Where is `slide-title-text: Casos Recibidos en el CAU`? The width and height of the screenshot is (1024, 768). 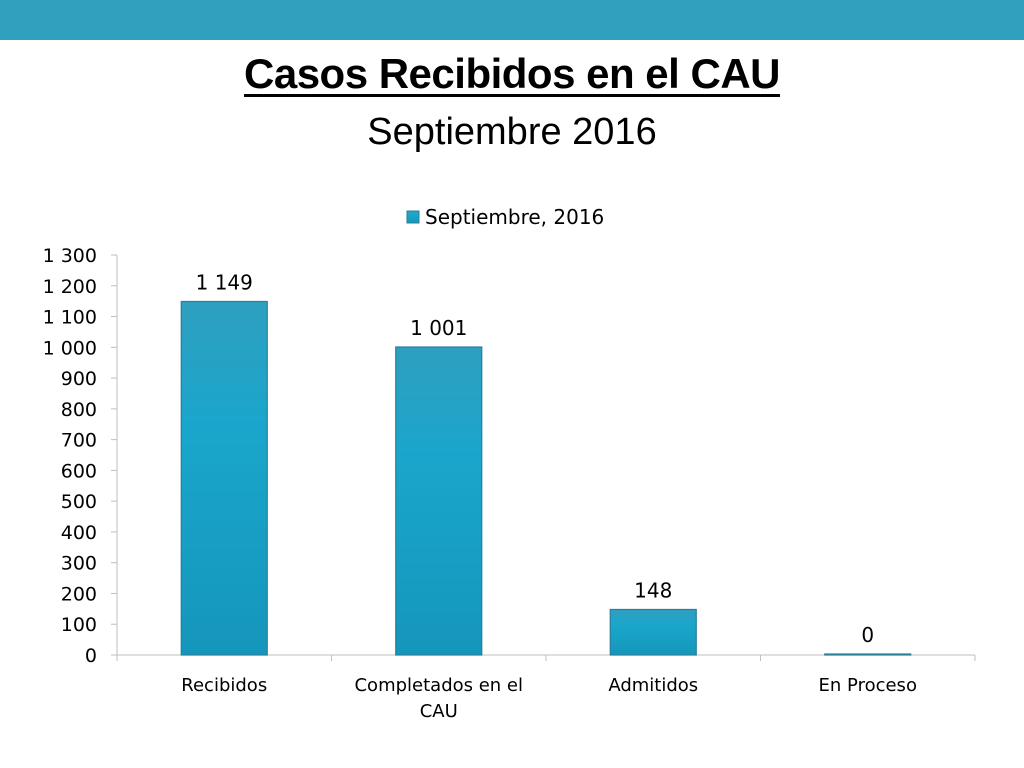 slide-title-text: Casos Recibidos en el CAU is located at coordinates (512, 73).